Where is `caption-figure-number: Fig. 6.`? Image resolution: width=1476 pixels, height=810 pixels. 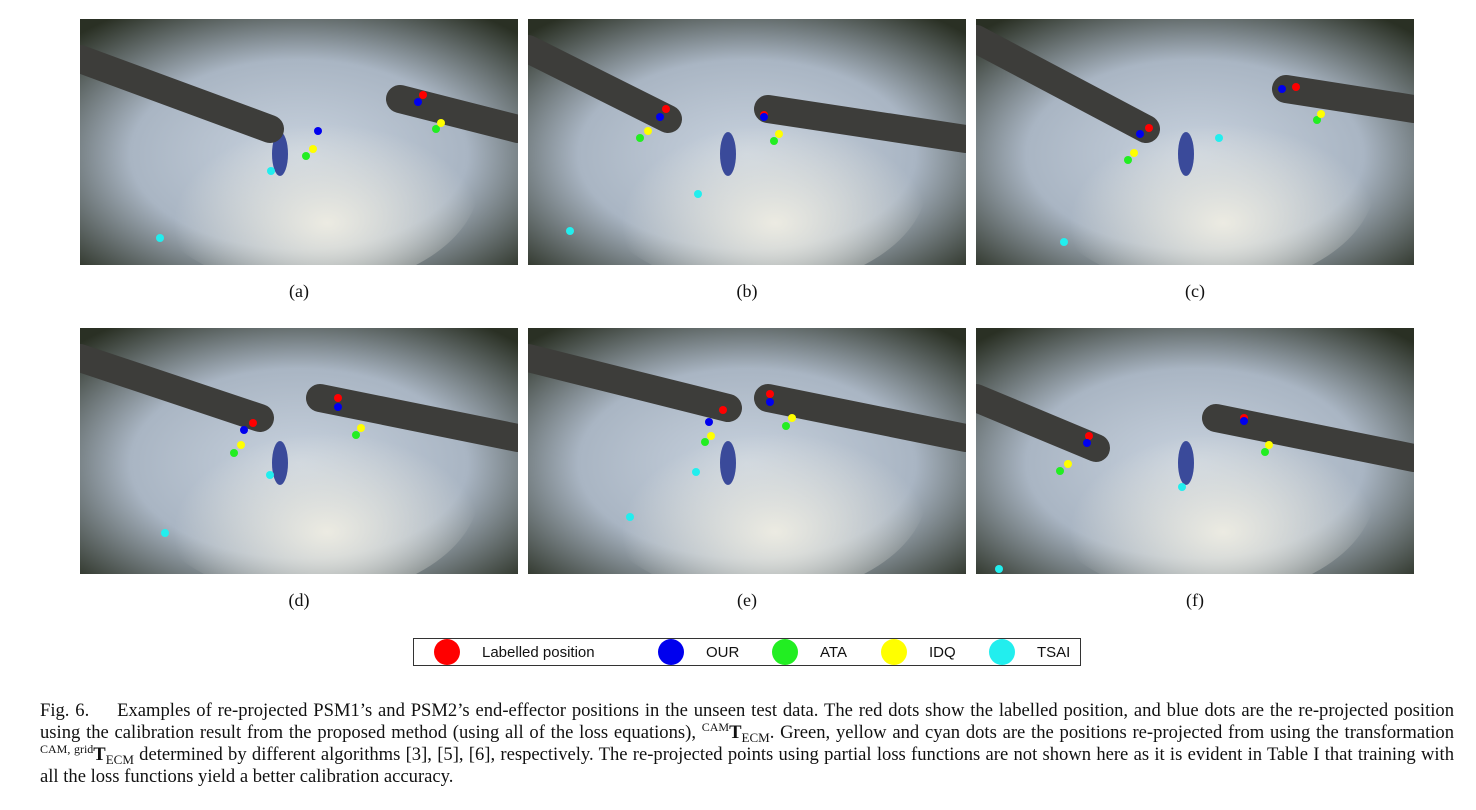 caption-figure-number: Fig. 6. is located at coordinates (65, 710).